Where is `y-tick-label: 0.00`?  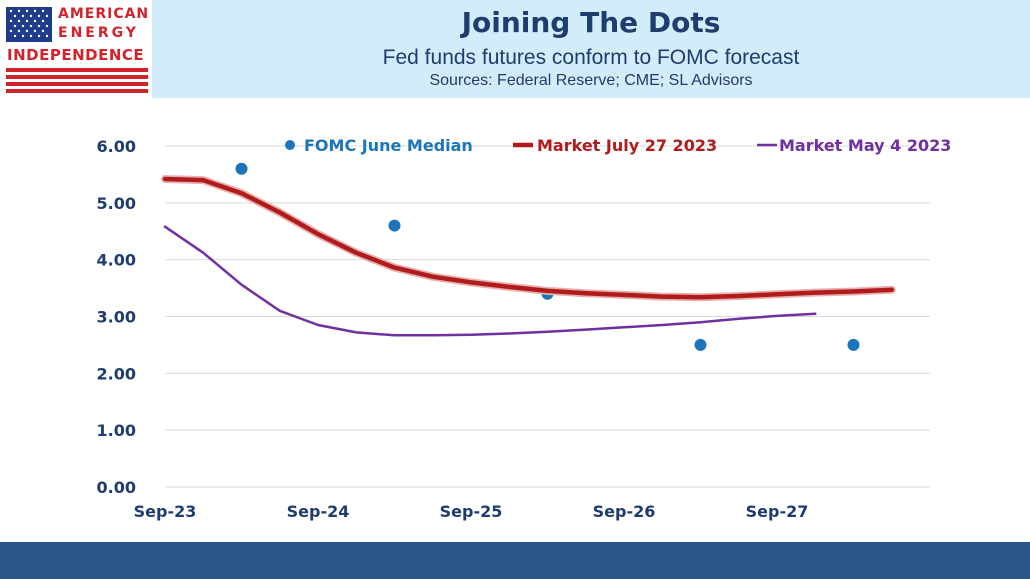
y-tick-label: 0.00 is located at coordinates (116, 487).